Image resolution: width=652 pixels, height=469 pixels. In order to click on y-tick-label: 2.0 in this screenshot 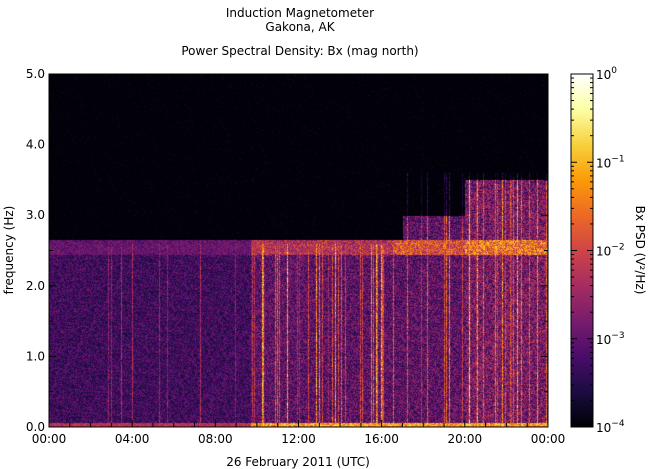, I will do `click(35, 286)`.